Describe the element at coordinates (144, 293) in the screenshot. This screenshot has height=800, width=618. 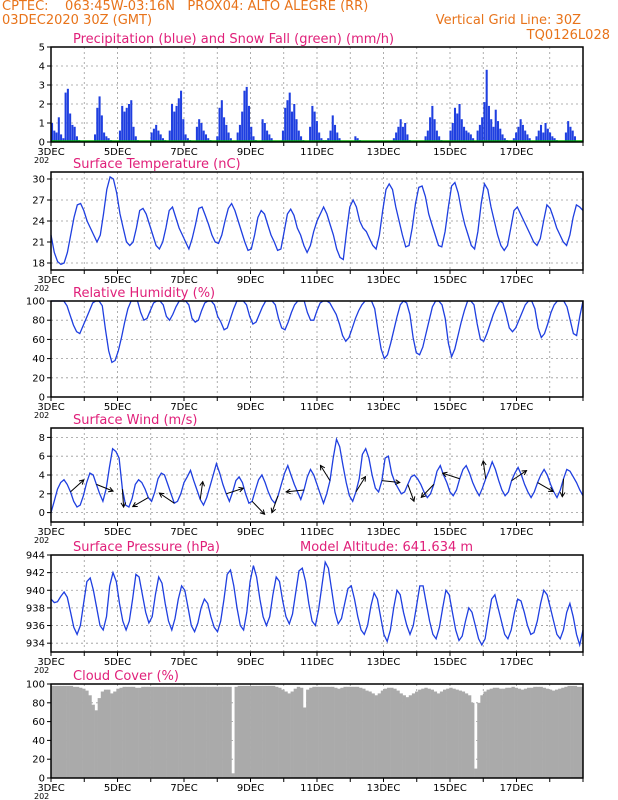
I see `panel-title: Relative Humidity (%)` at that location.